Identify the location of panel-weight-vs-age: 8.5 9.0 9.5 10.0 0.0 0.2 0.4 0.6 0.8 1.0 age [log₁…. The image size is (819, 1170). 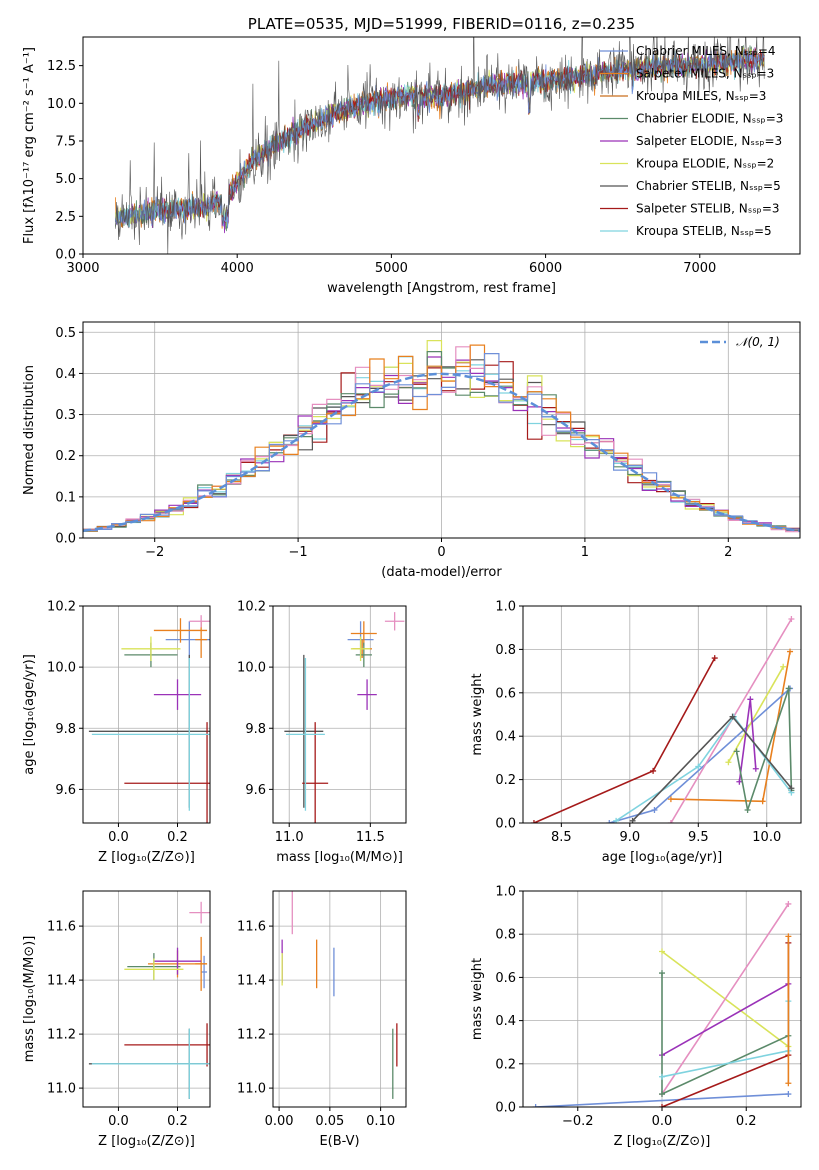
(636, 732).